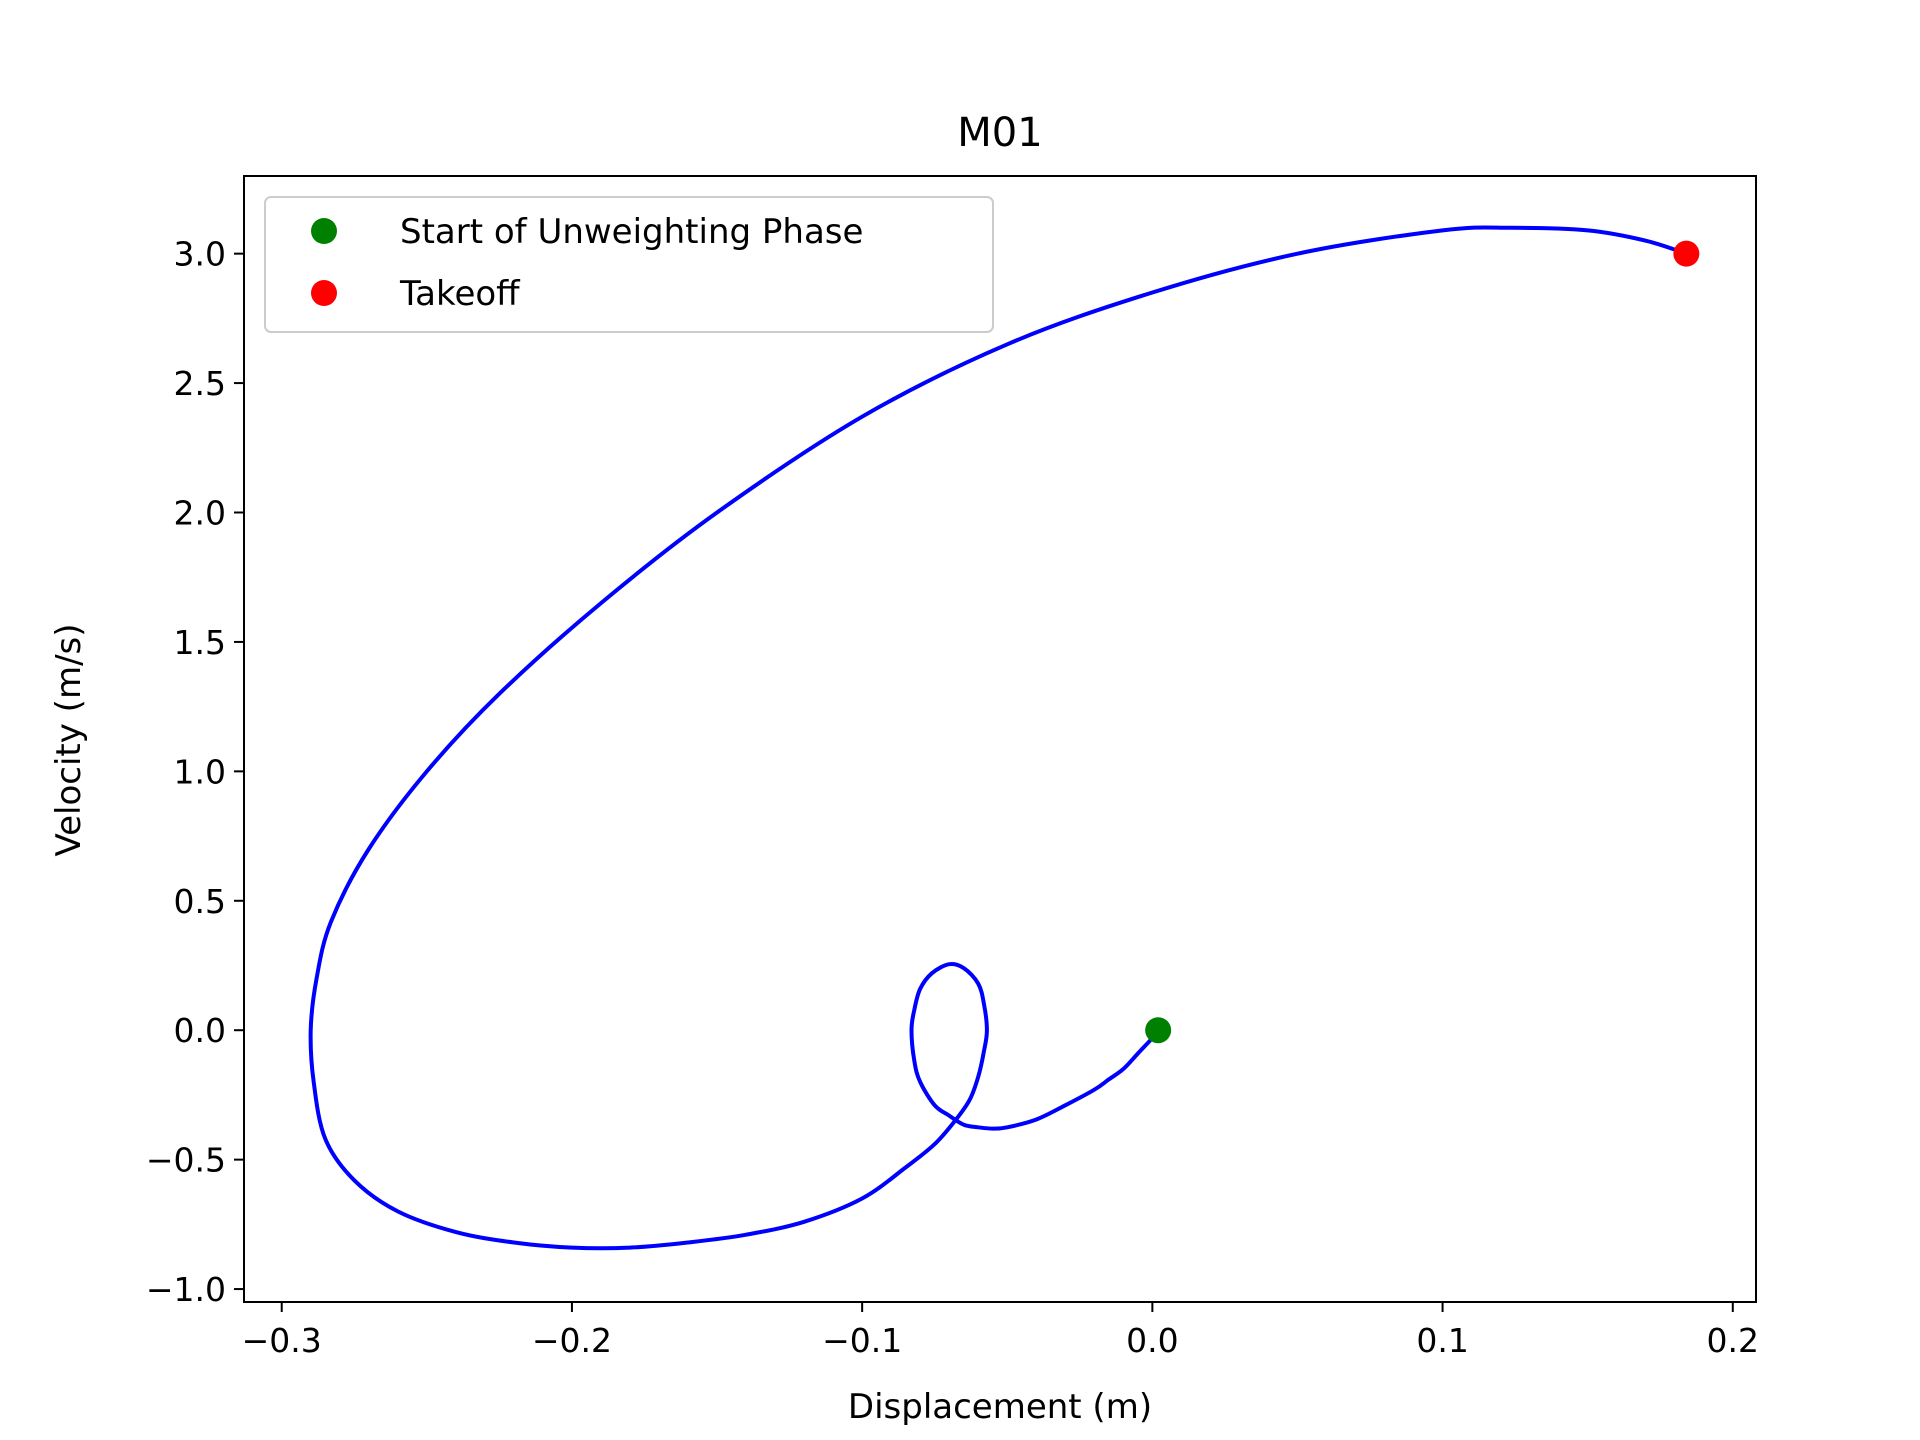  I want to click on x-tick-label: 0.2, so click(1733, 1340).